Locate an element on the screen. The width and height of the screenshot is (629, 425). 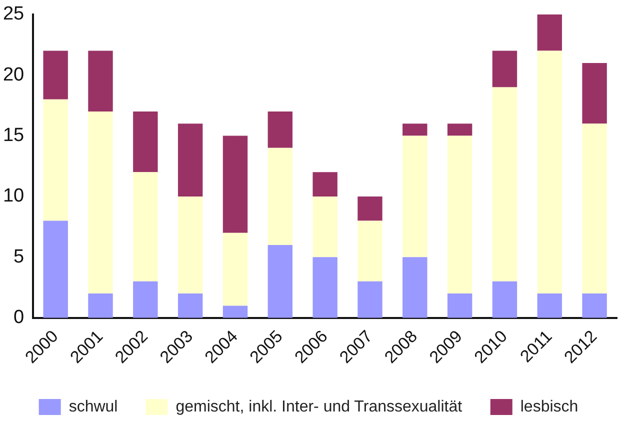
y-tick-label: 15 is located at coordinates (13, 135).